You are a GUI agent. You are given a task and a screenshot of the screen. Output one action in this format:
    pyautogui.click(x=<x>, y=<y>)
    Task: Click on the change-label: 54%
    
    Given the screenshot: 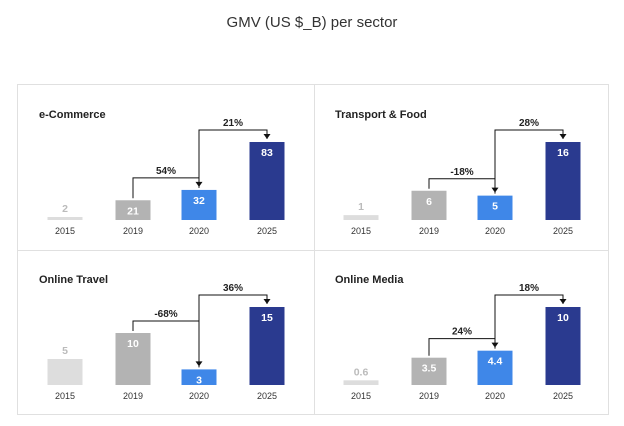 What is the action you would take?
    pyautogui.click(x=166, y=171)
    